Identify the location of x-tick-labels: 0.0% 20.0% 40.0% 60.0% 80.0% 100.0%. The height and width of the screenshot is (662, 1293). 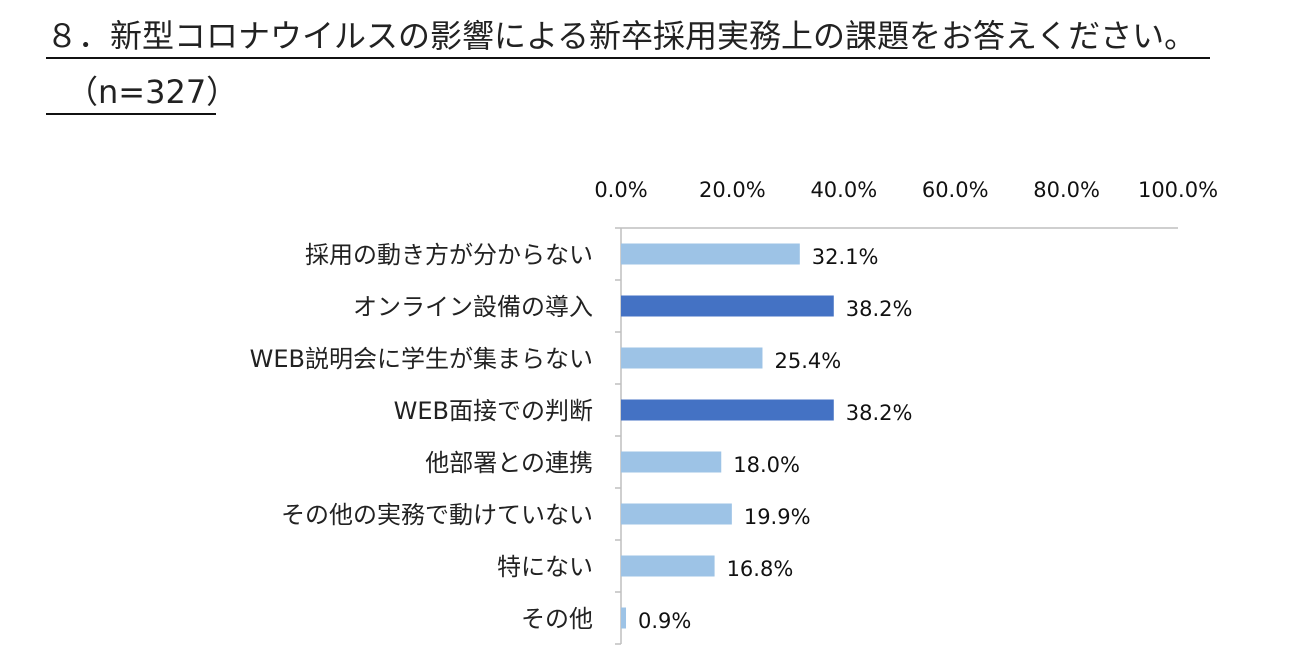
(906, 190).